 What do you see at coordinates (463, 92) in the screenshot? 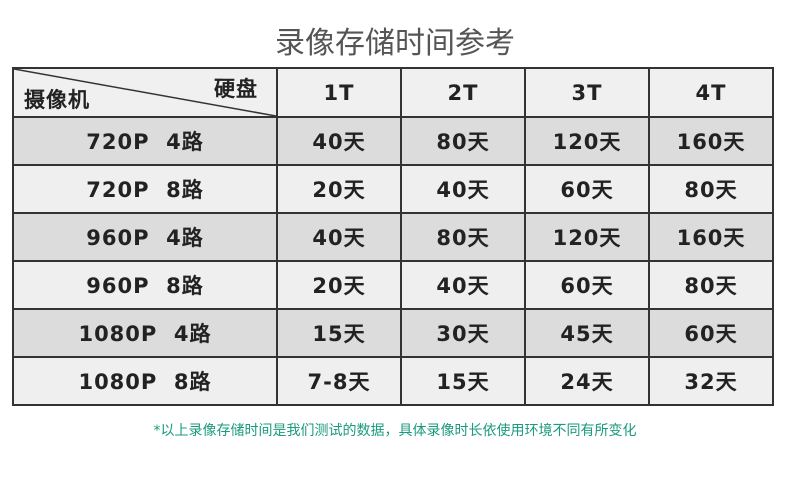
I see `column-header: 2T` at bounding box center [463, 92].